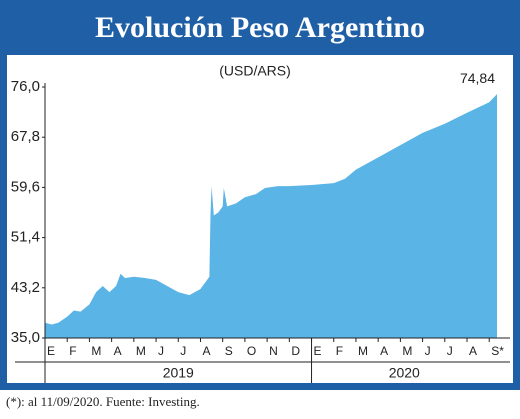  Describe the element at coordinates (25, 337) in the screenshot. I see `y-tick-label: 35,0` at that location.